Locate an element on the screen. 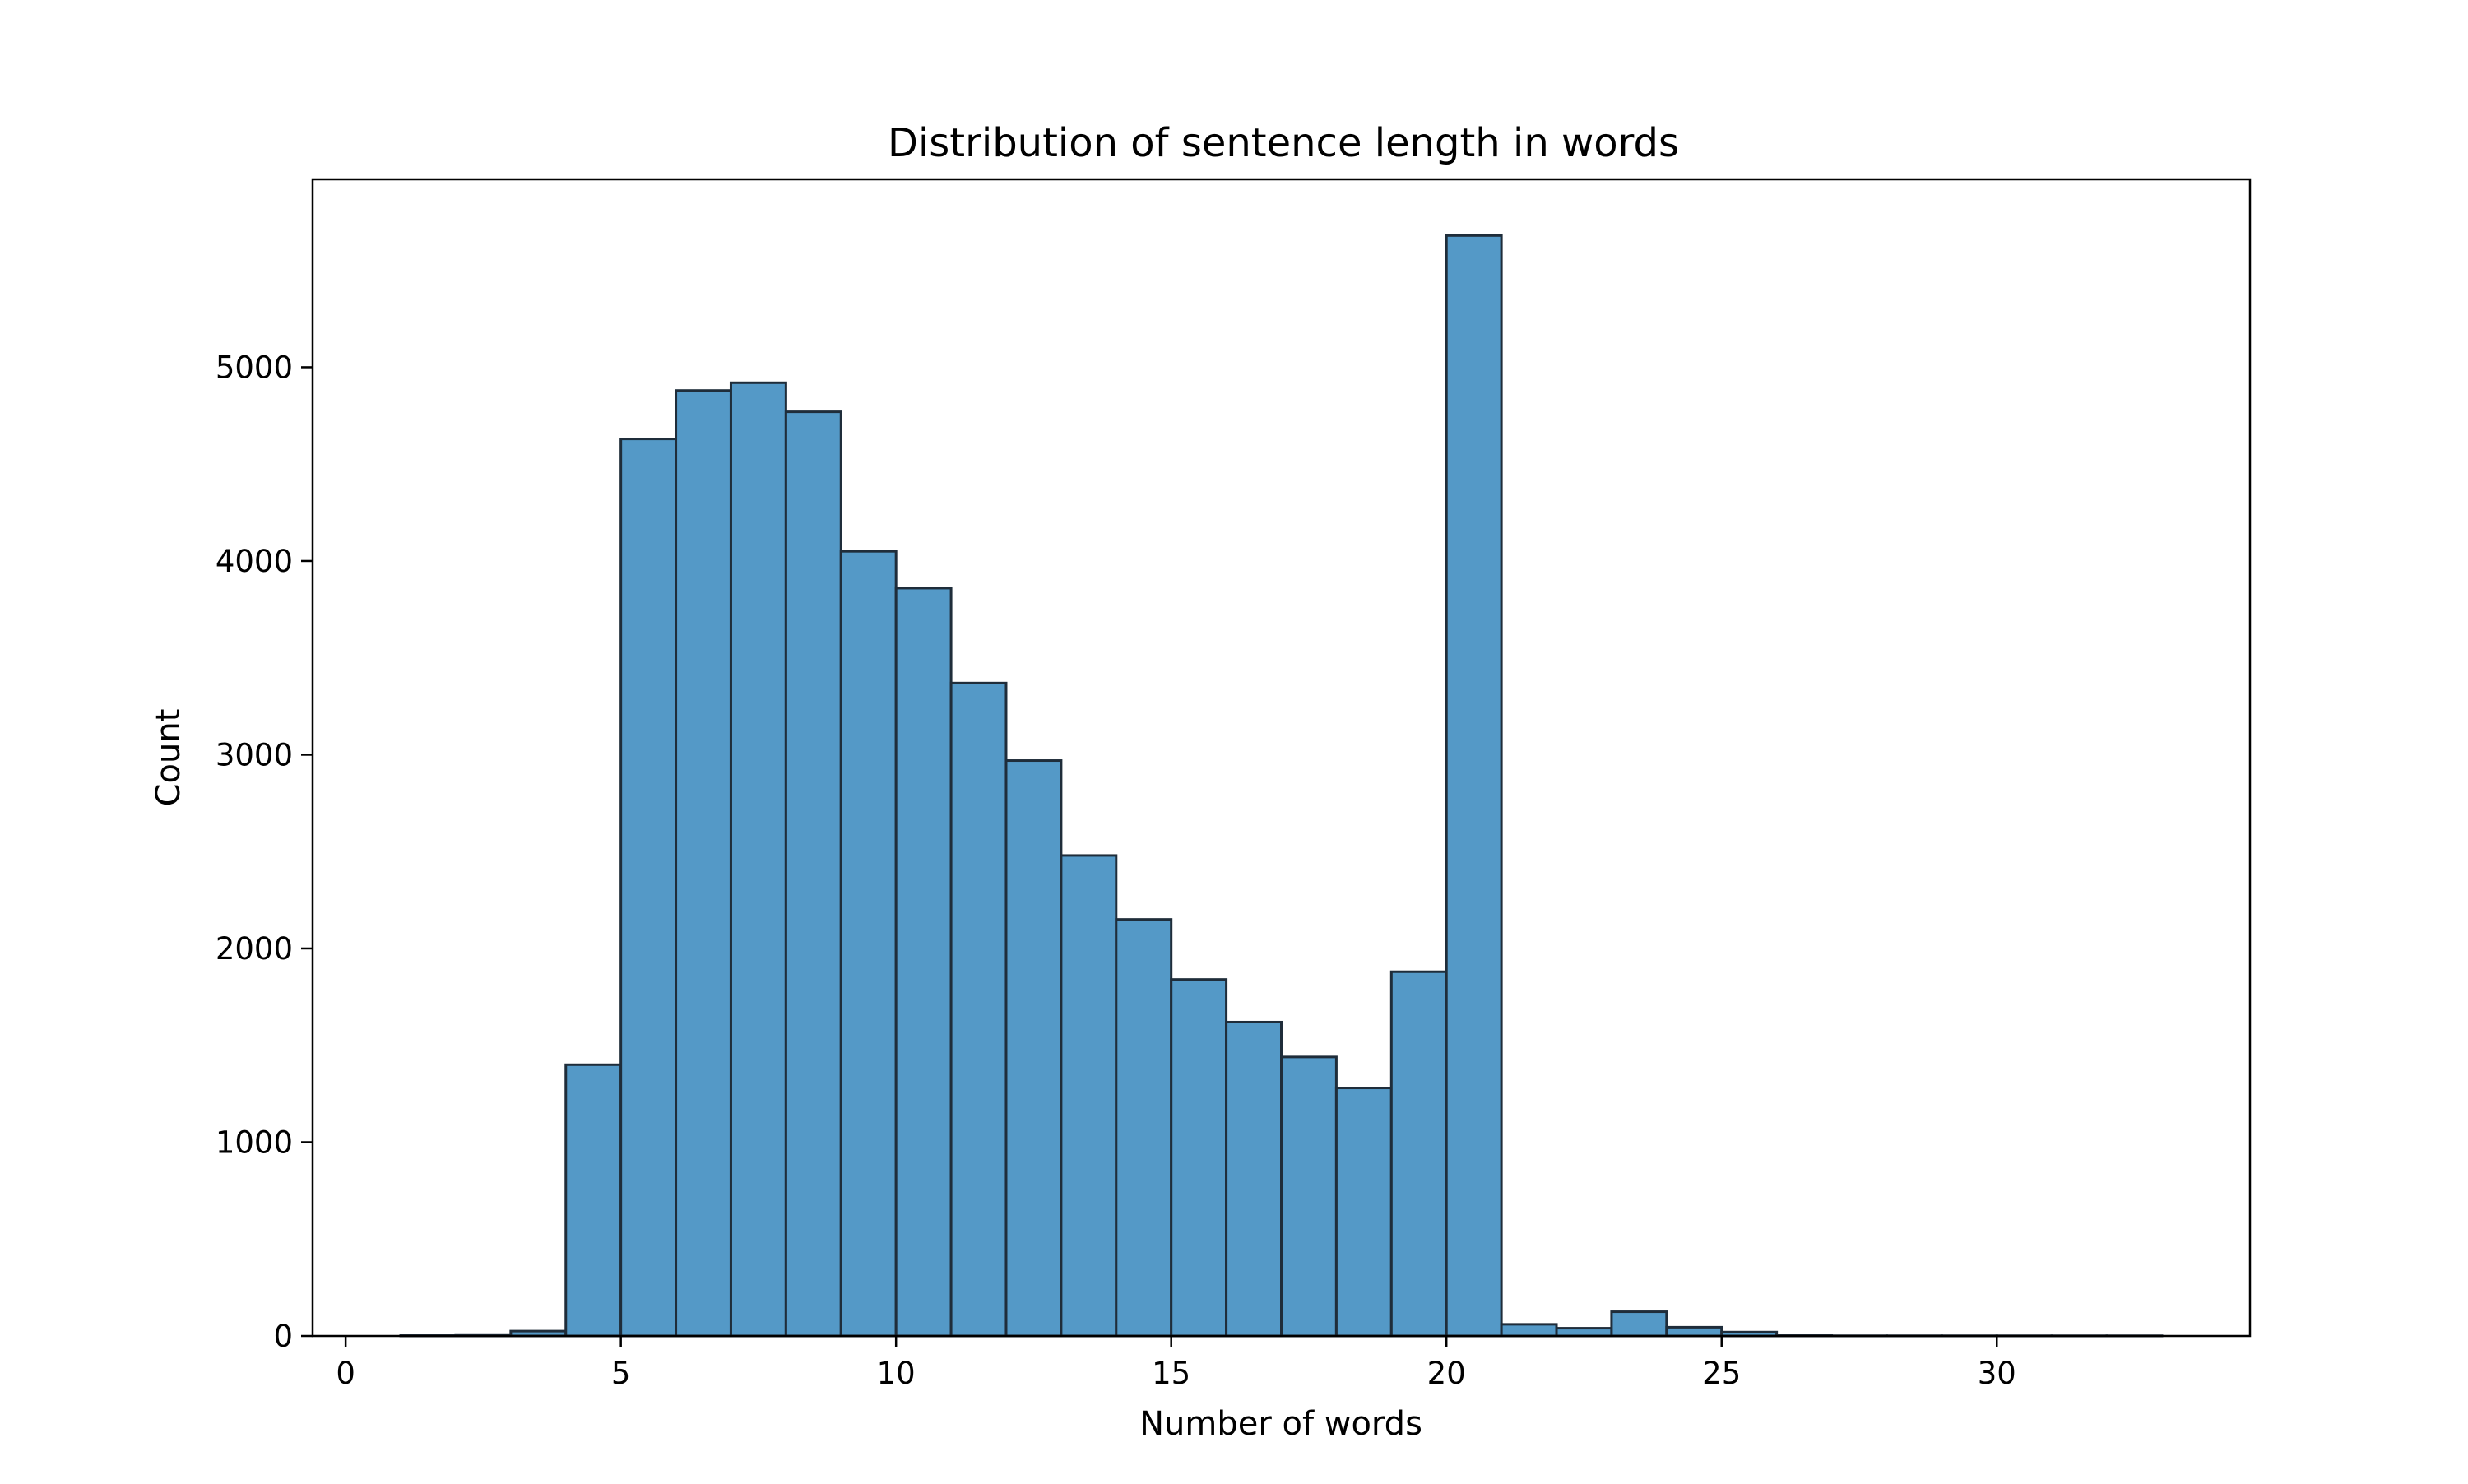 The width and height of the screenshot is (2468, 1484). x-axis-label: Number of words is located at coordinates (1280, 1424).